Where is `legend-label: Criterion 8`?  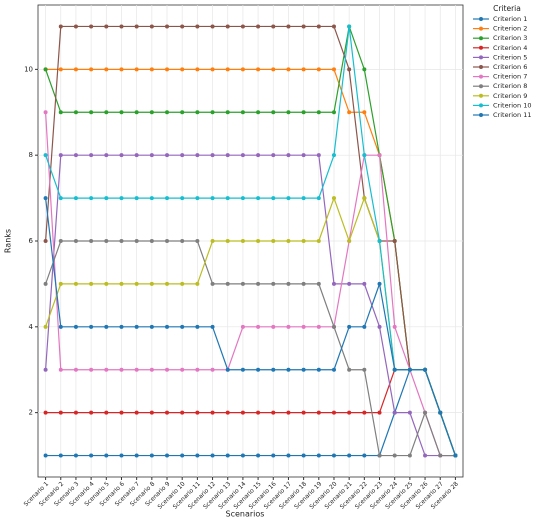 legend-label: Criterion 8 is located at coordinates (510, 86).